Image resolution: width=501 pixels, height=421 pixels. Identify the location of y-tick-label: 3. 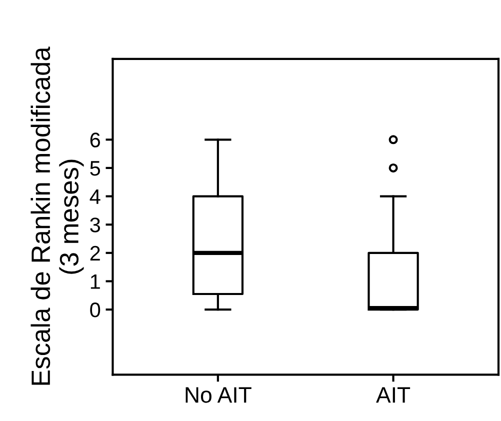
(95, 225).